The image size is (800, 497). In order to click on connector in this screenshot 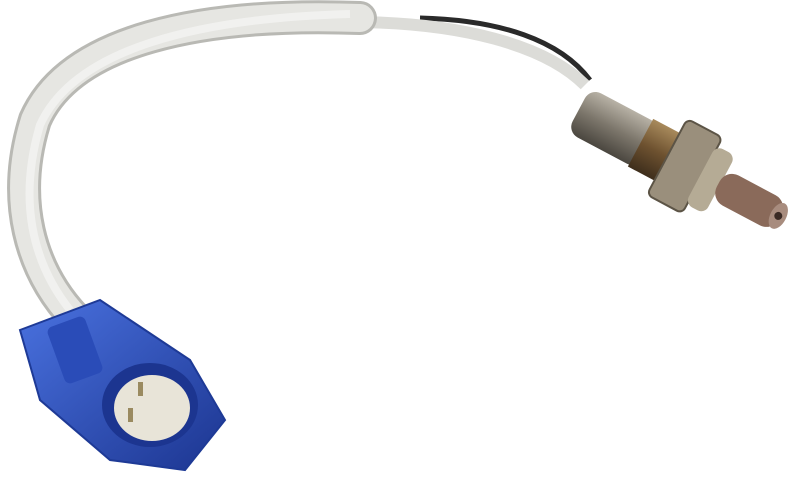, I will do `click(122, 385)`.